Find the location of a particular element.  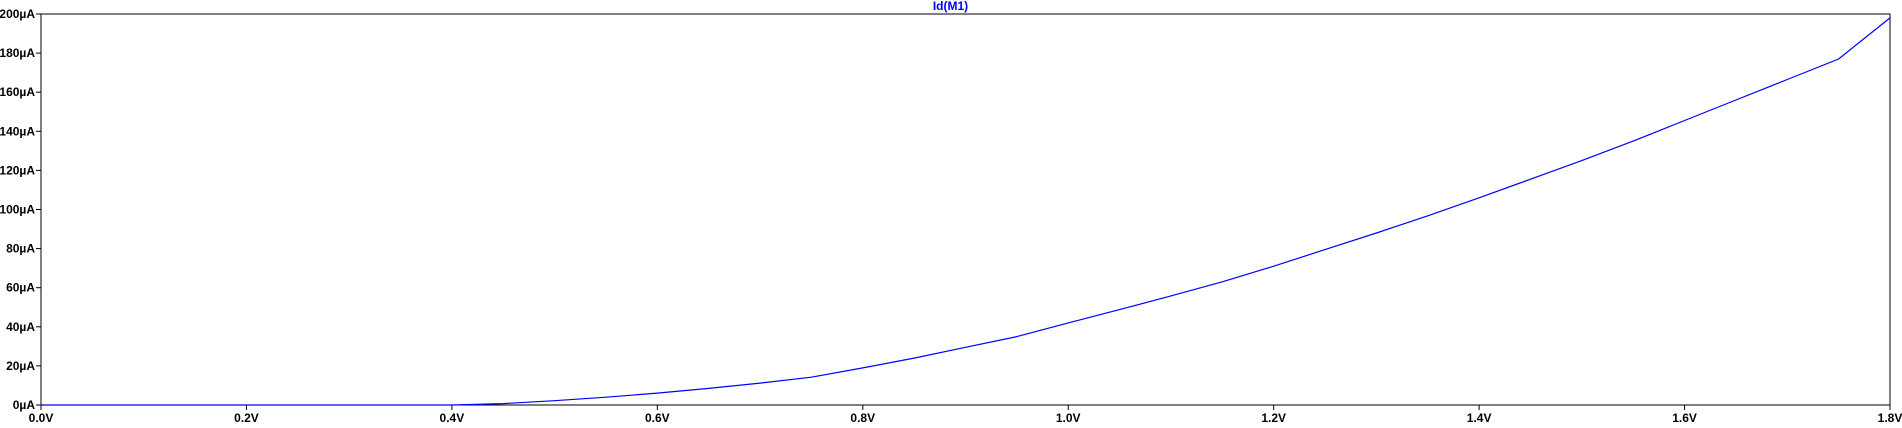

y-tick-label: 60µA is located at coordinates (20, 288).